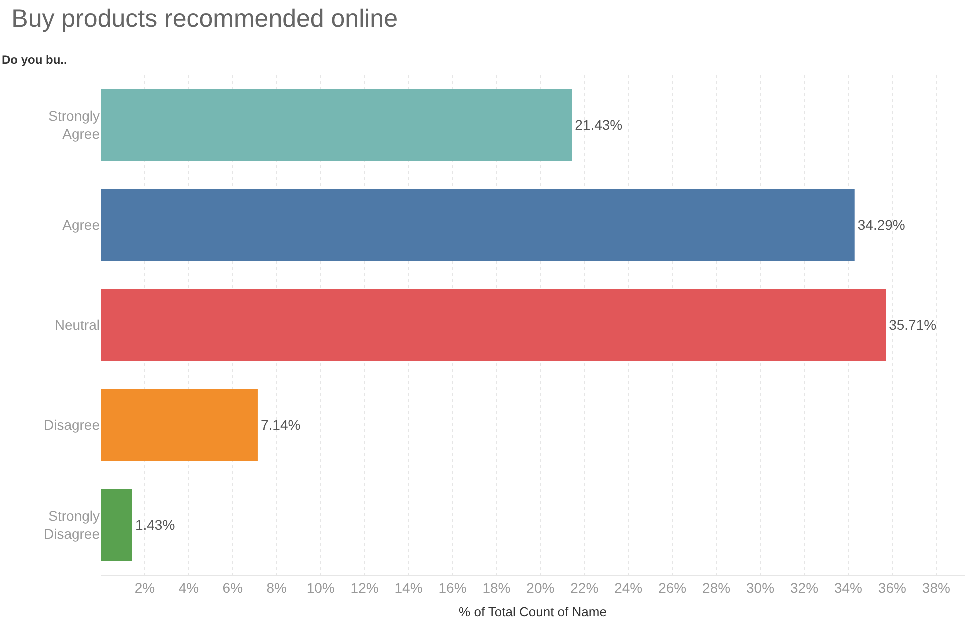 This screenshot has width=972, height=635. I want to click on x-tick-label: 2%, so click(145, 588).